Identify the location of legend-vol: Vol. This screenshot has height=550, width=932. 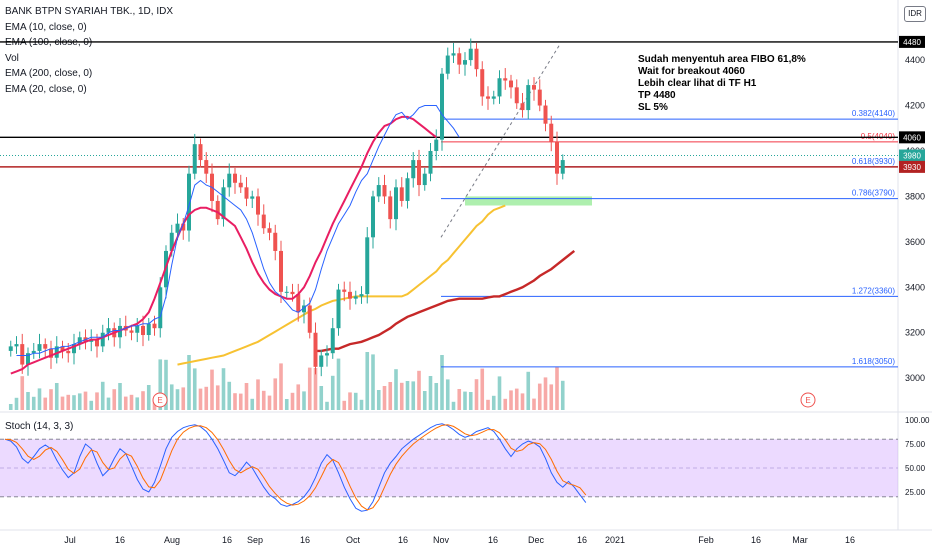
(12, 58).